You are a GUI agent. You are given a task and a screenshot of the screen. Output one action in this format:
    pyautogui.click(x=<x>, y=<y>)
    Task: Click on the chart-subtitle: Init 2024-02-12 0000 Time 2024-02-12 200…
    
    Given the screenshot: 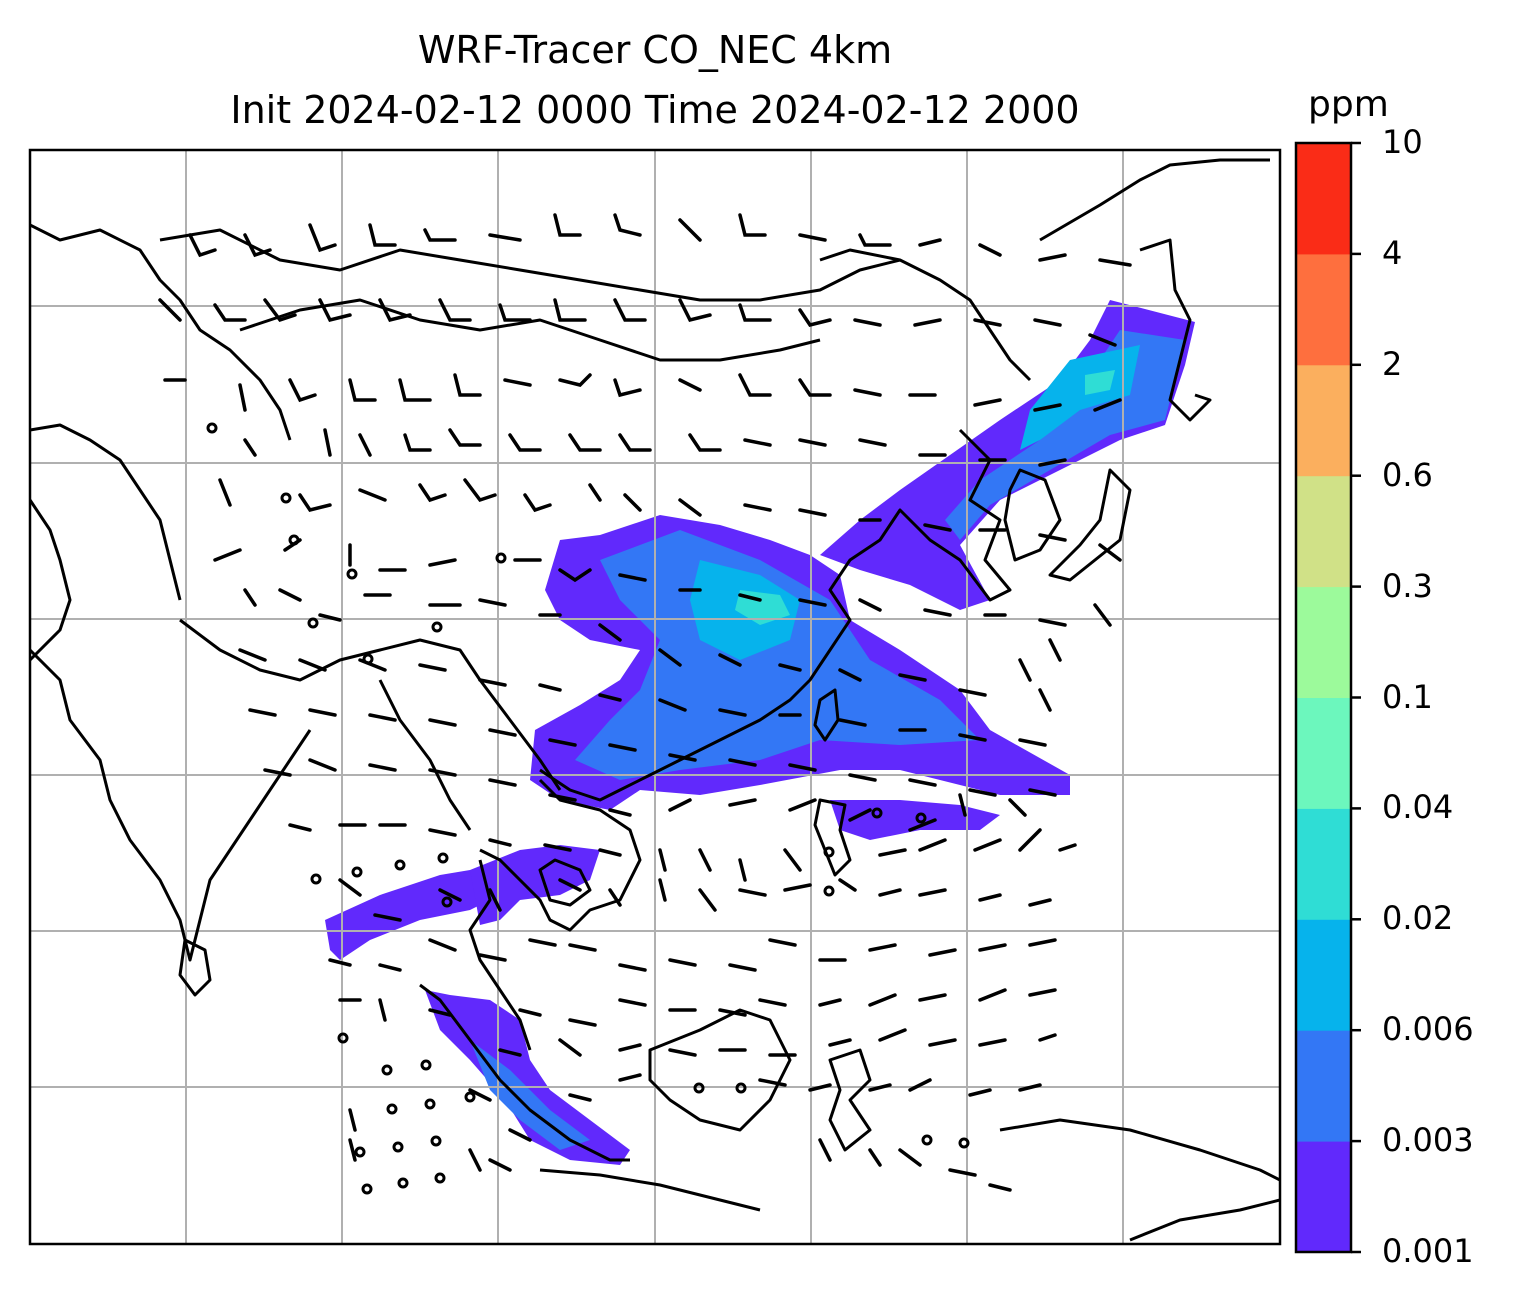 What is the action you would take?
    pyautogui.click(x=655, y=110)
    